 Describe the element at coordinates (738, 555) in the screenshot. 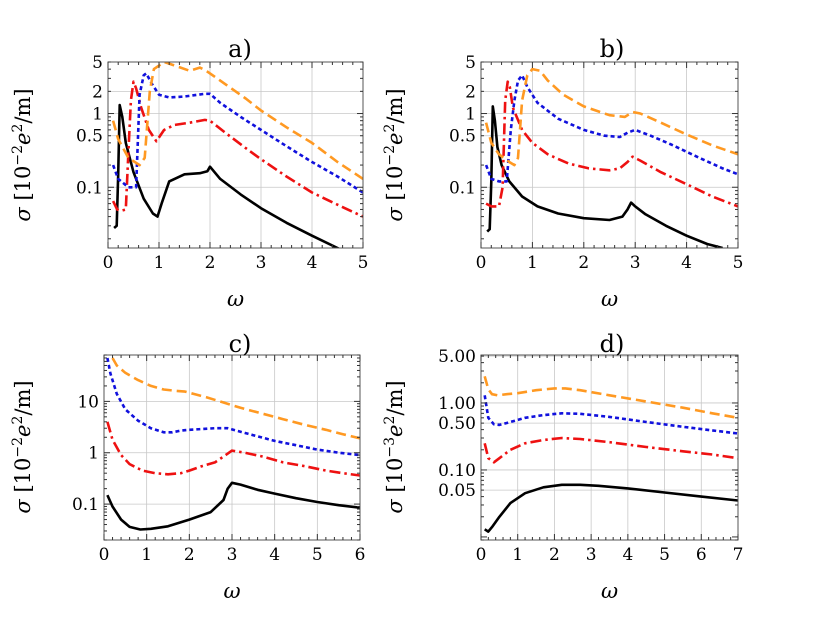

I see `x-tick-label: 7` at that location.